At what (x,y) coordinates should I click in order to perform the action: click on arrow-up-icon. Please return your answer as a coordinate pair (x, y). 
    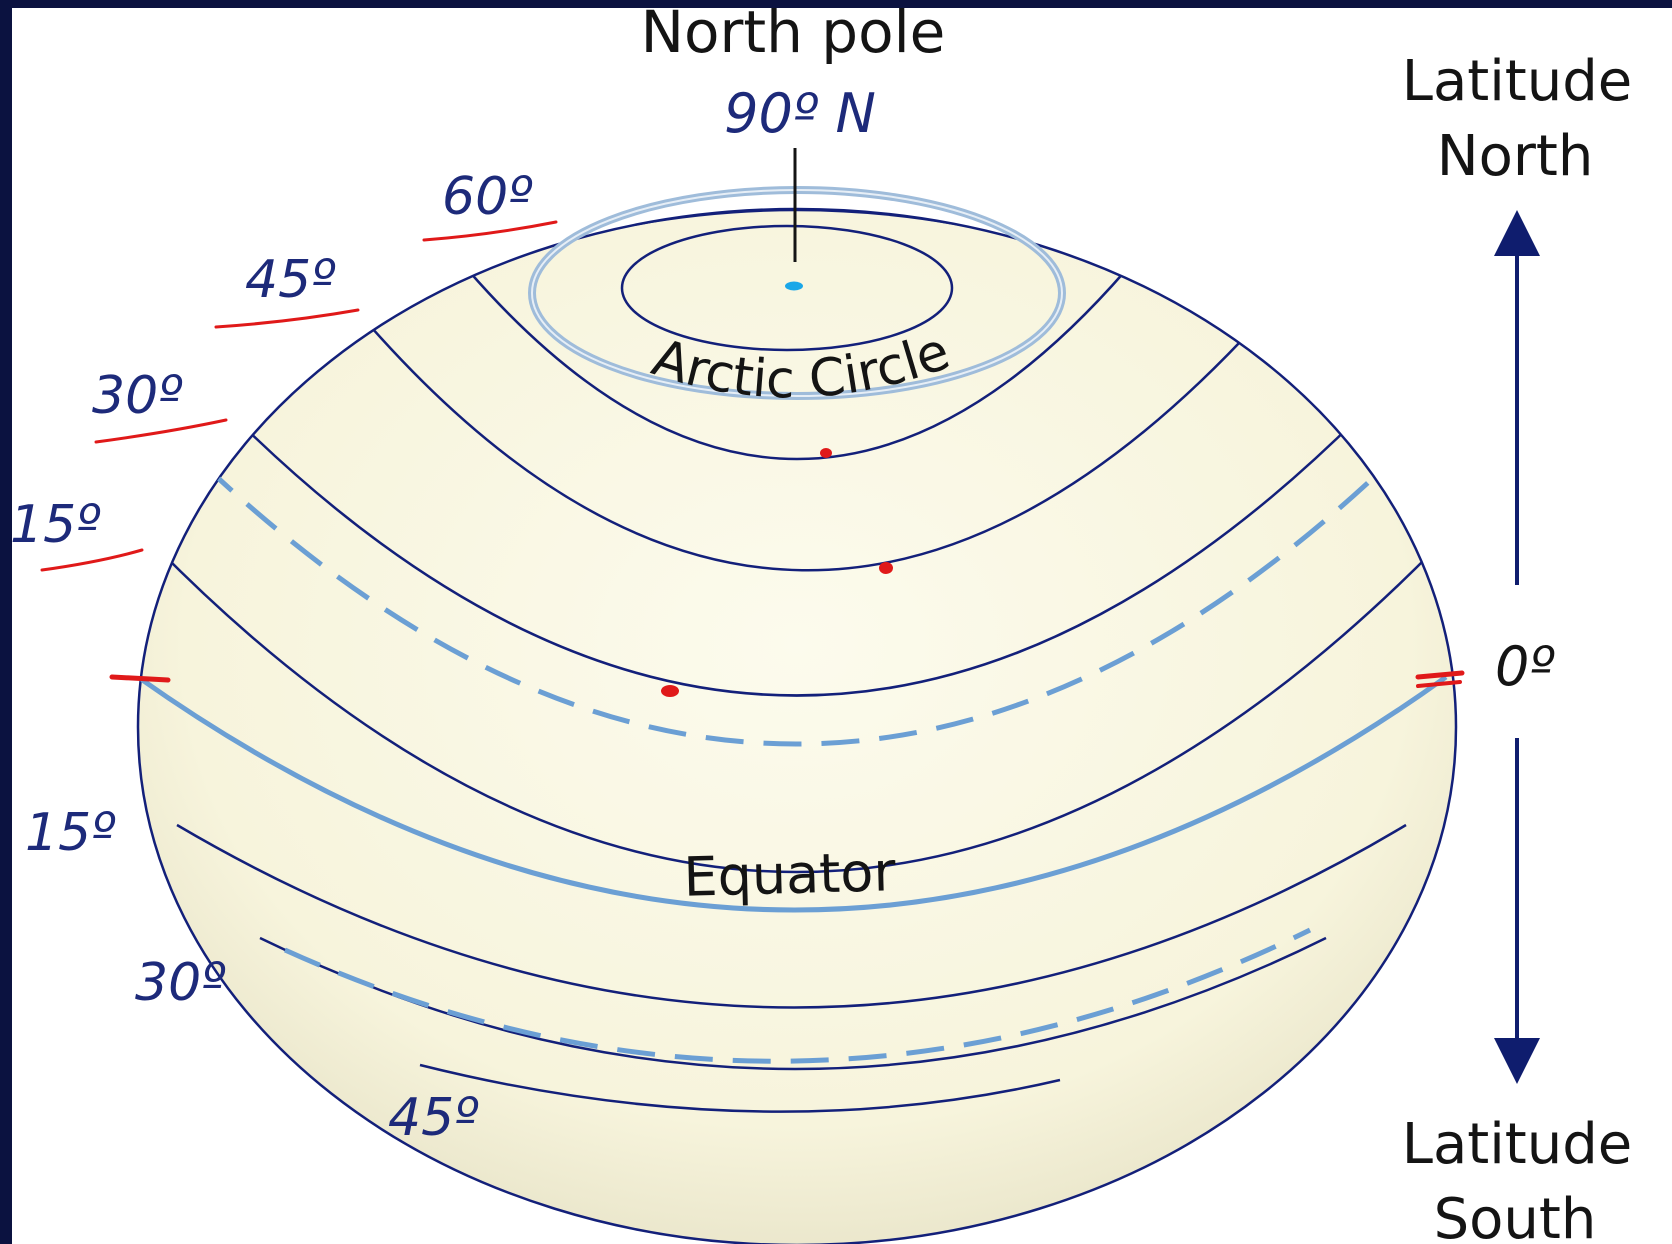
    Looking at the image, I should click on (1517, 397).